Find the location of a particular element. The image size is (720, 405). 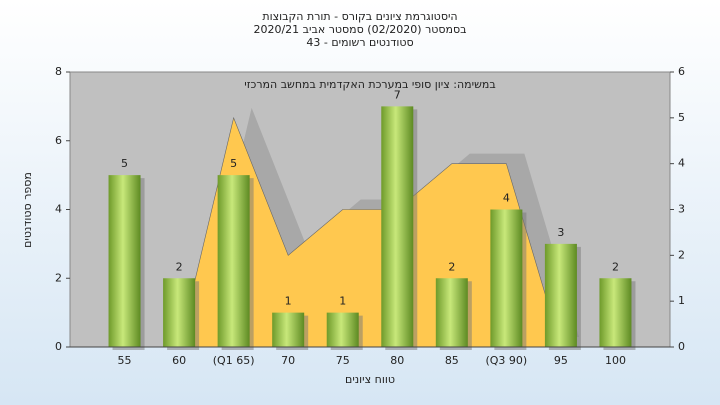

y-tick-label: 8 is located at coordinates (58, 71).